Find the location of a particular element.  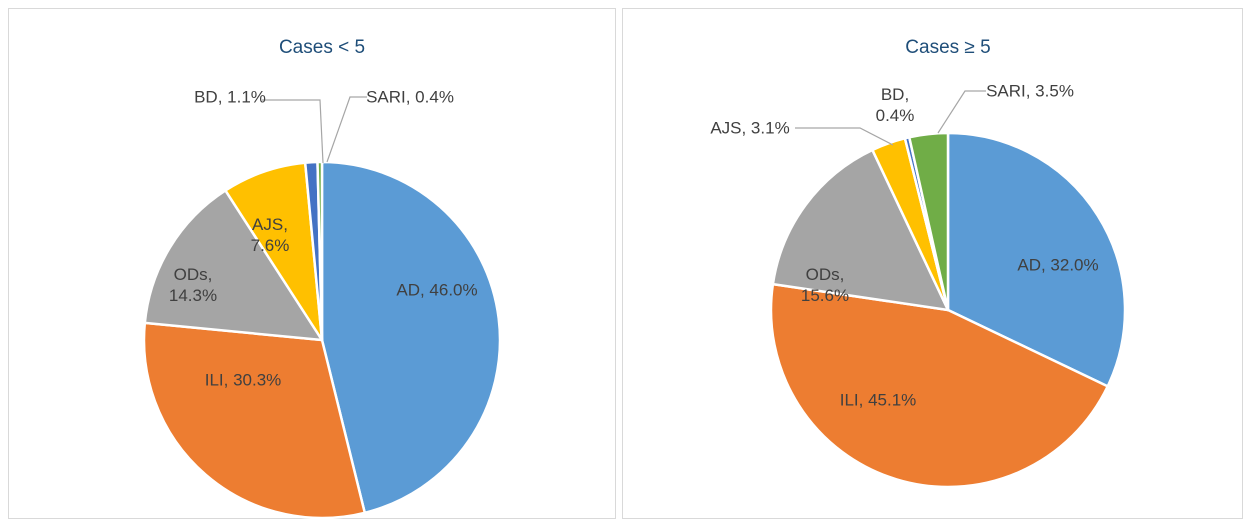

data-label: ILI, 45.1% is located at coordinates (878, 400).